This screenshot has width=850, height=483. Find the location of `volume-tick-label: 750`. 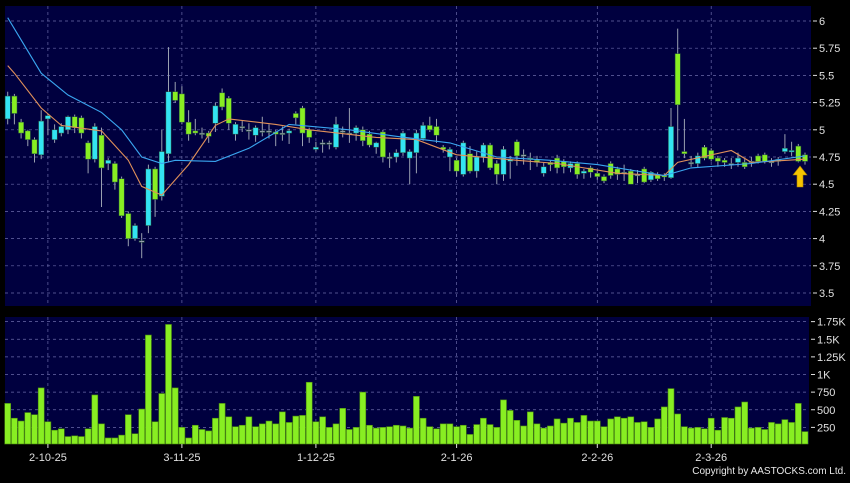

volume-tick-label: 750 is located at coordinates (826, 393).